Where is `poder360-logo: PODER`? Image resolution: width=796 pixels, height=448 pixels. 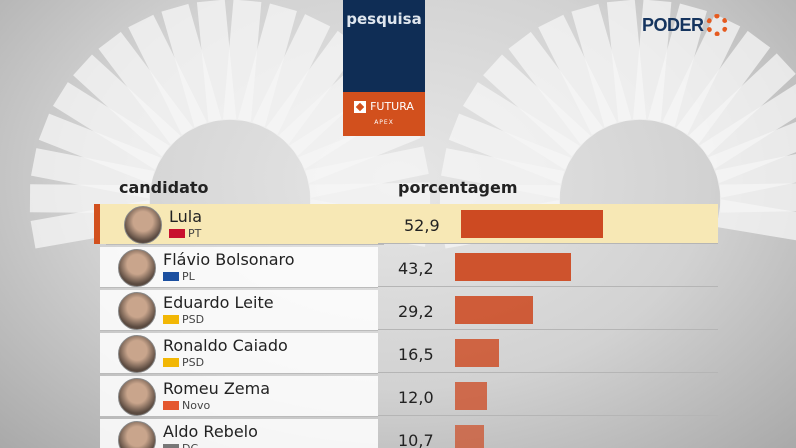 poder360-logo: PODER is located at coordinates (685, 25).